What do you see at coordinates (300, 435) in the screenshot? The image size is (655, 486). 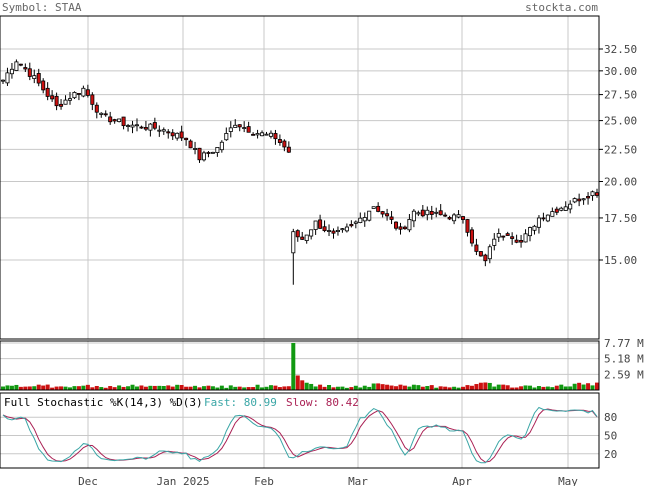 I see `slow-stochastic-line` at bounding box center [300, 435].